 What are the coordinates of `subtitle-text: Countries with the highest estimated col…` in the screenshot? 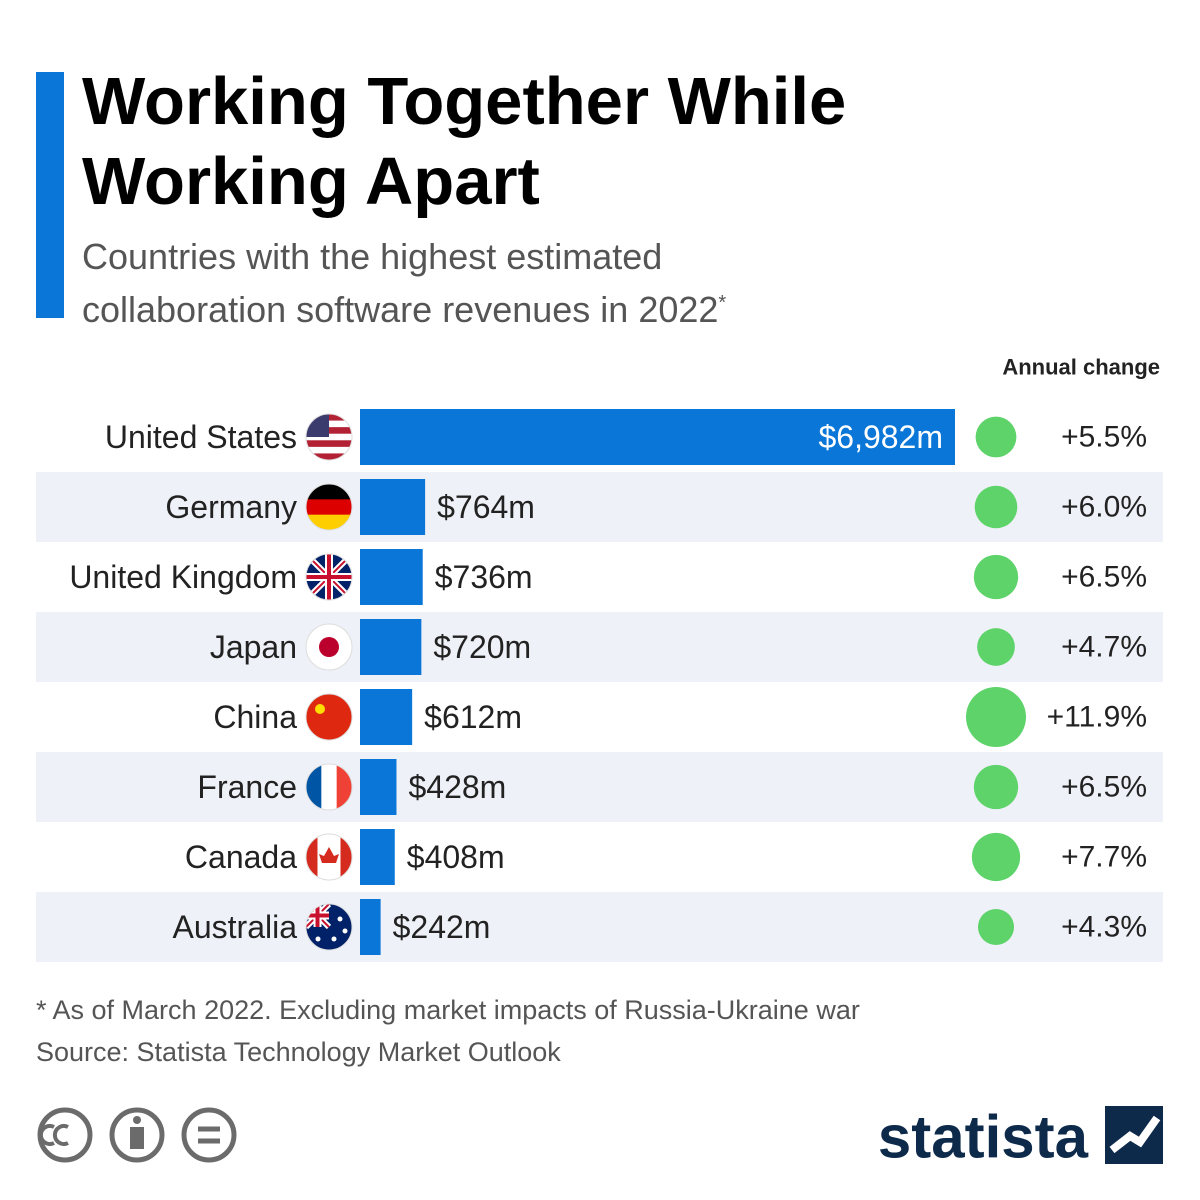 It's located at (400, 283).